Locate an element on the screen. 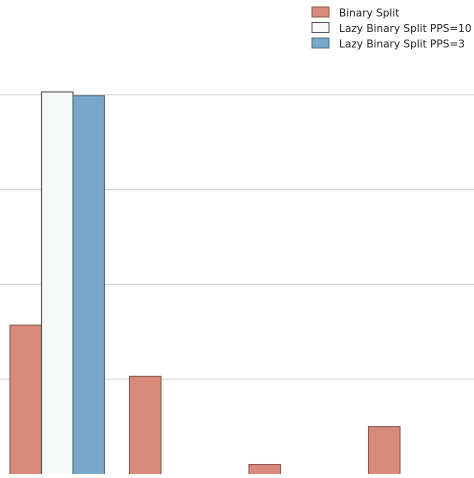 Image resolution: width=474 pixels, height=478 pixels. bar-lazy-binary-split-pps-10-a is located at coordinates (57, 284).